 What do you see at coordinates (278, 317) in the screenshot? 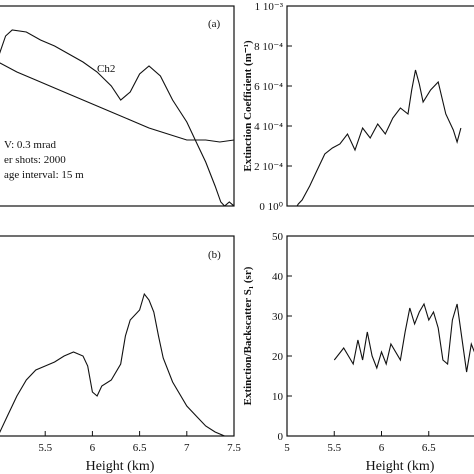
I see `y-tick-label-s1-3: 30` at bounding box center [278, 317].